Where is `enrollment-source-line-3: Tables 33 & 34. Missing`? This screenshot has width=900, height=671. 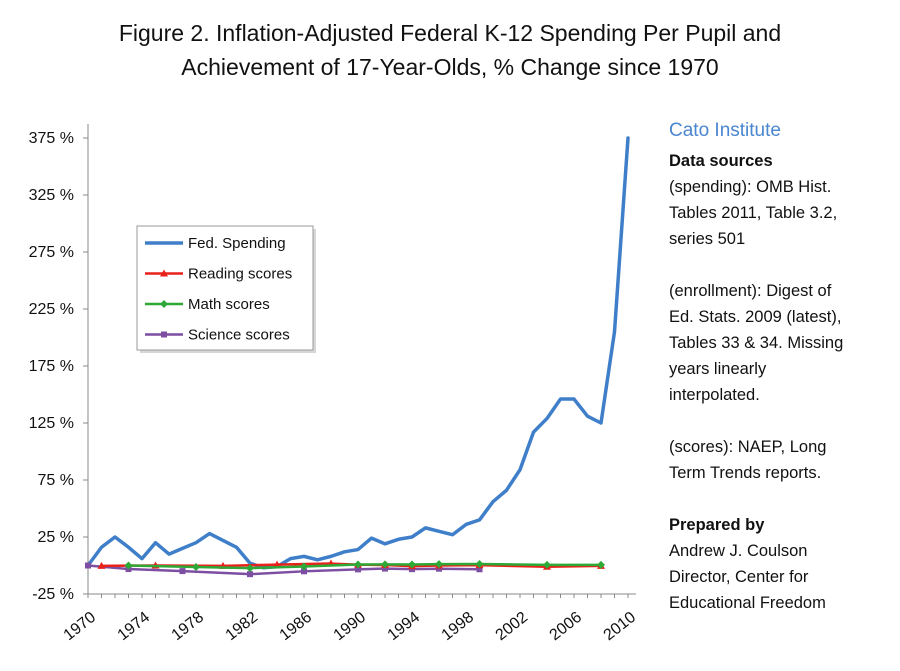 enrollment-source-line-3: Tables 33 & 34. Missing is located at coordinates (756, 343).